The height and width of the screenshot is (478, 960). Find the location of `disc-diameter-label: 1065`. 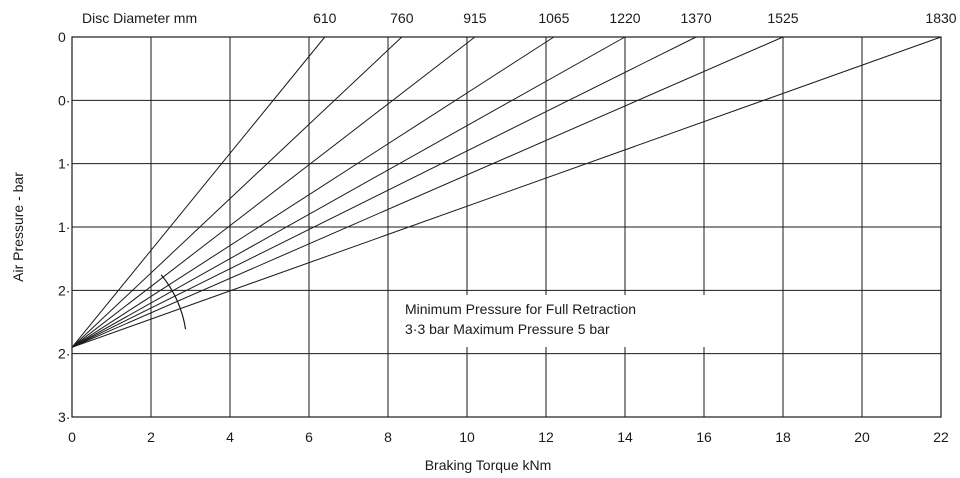

disc-diameter-label: 1065 is located at coordinates (553, 18).